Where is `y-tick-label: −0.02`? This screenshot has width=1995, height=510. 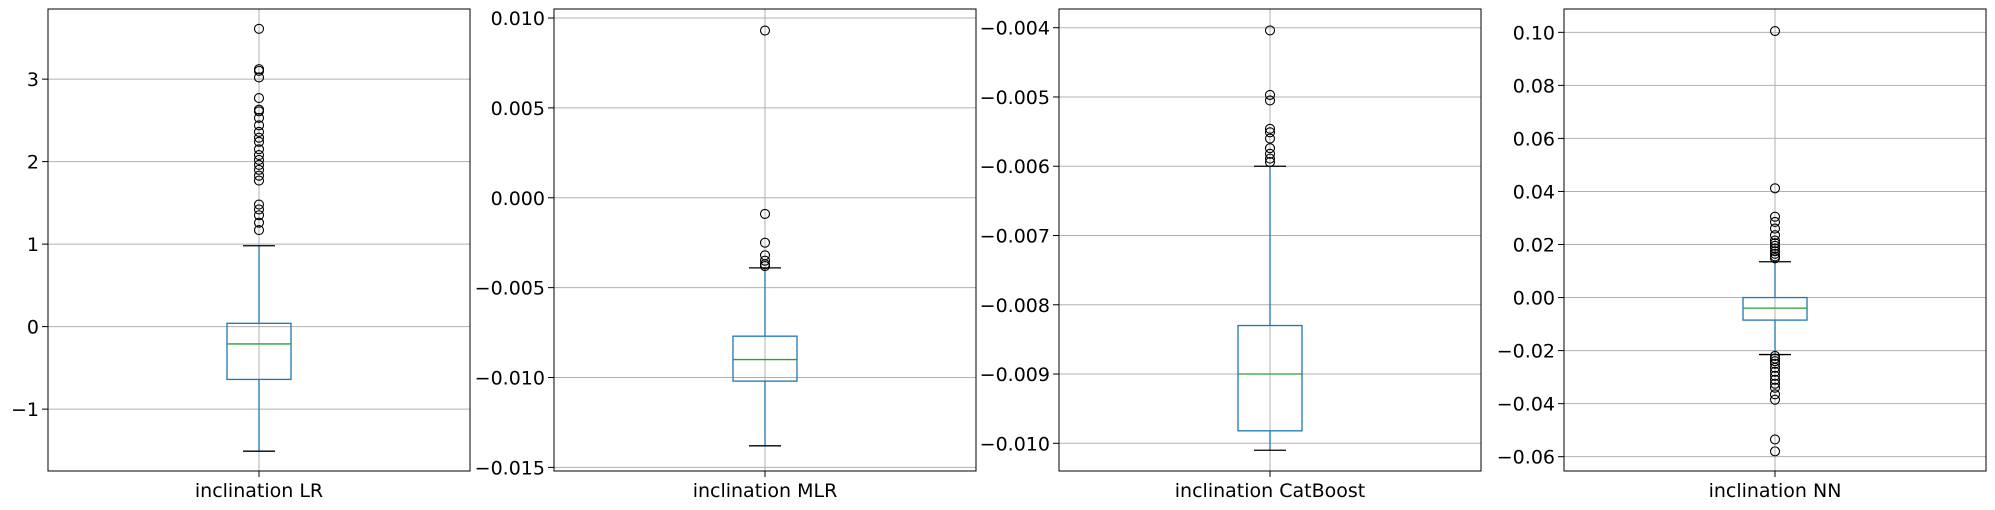
y-tick-label: −0.02 is located at coordinates (1526, 352).